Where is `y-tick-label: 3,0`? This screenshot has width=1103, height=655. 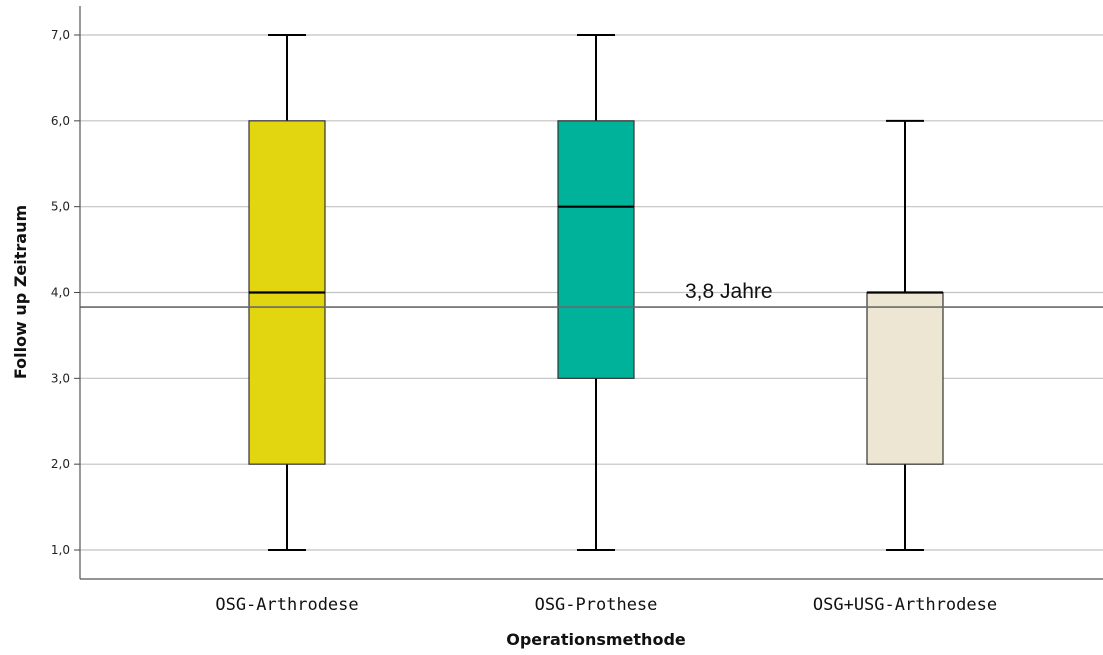
y-tick-label: 3,0 is located at coordinates (60, 378).